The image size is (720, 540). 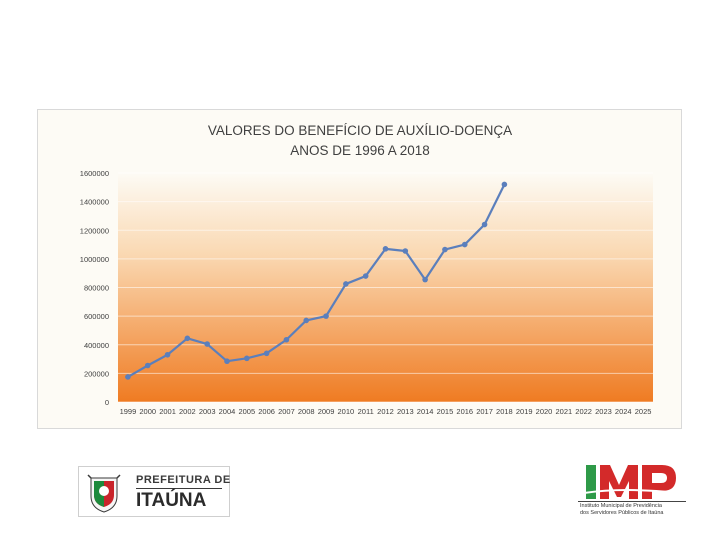 What do you see at coordinates (94, 202) in the screenshot?
I see `y-tick-label: 1400000` at bounding box center [94, 202].